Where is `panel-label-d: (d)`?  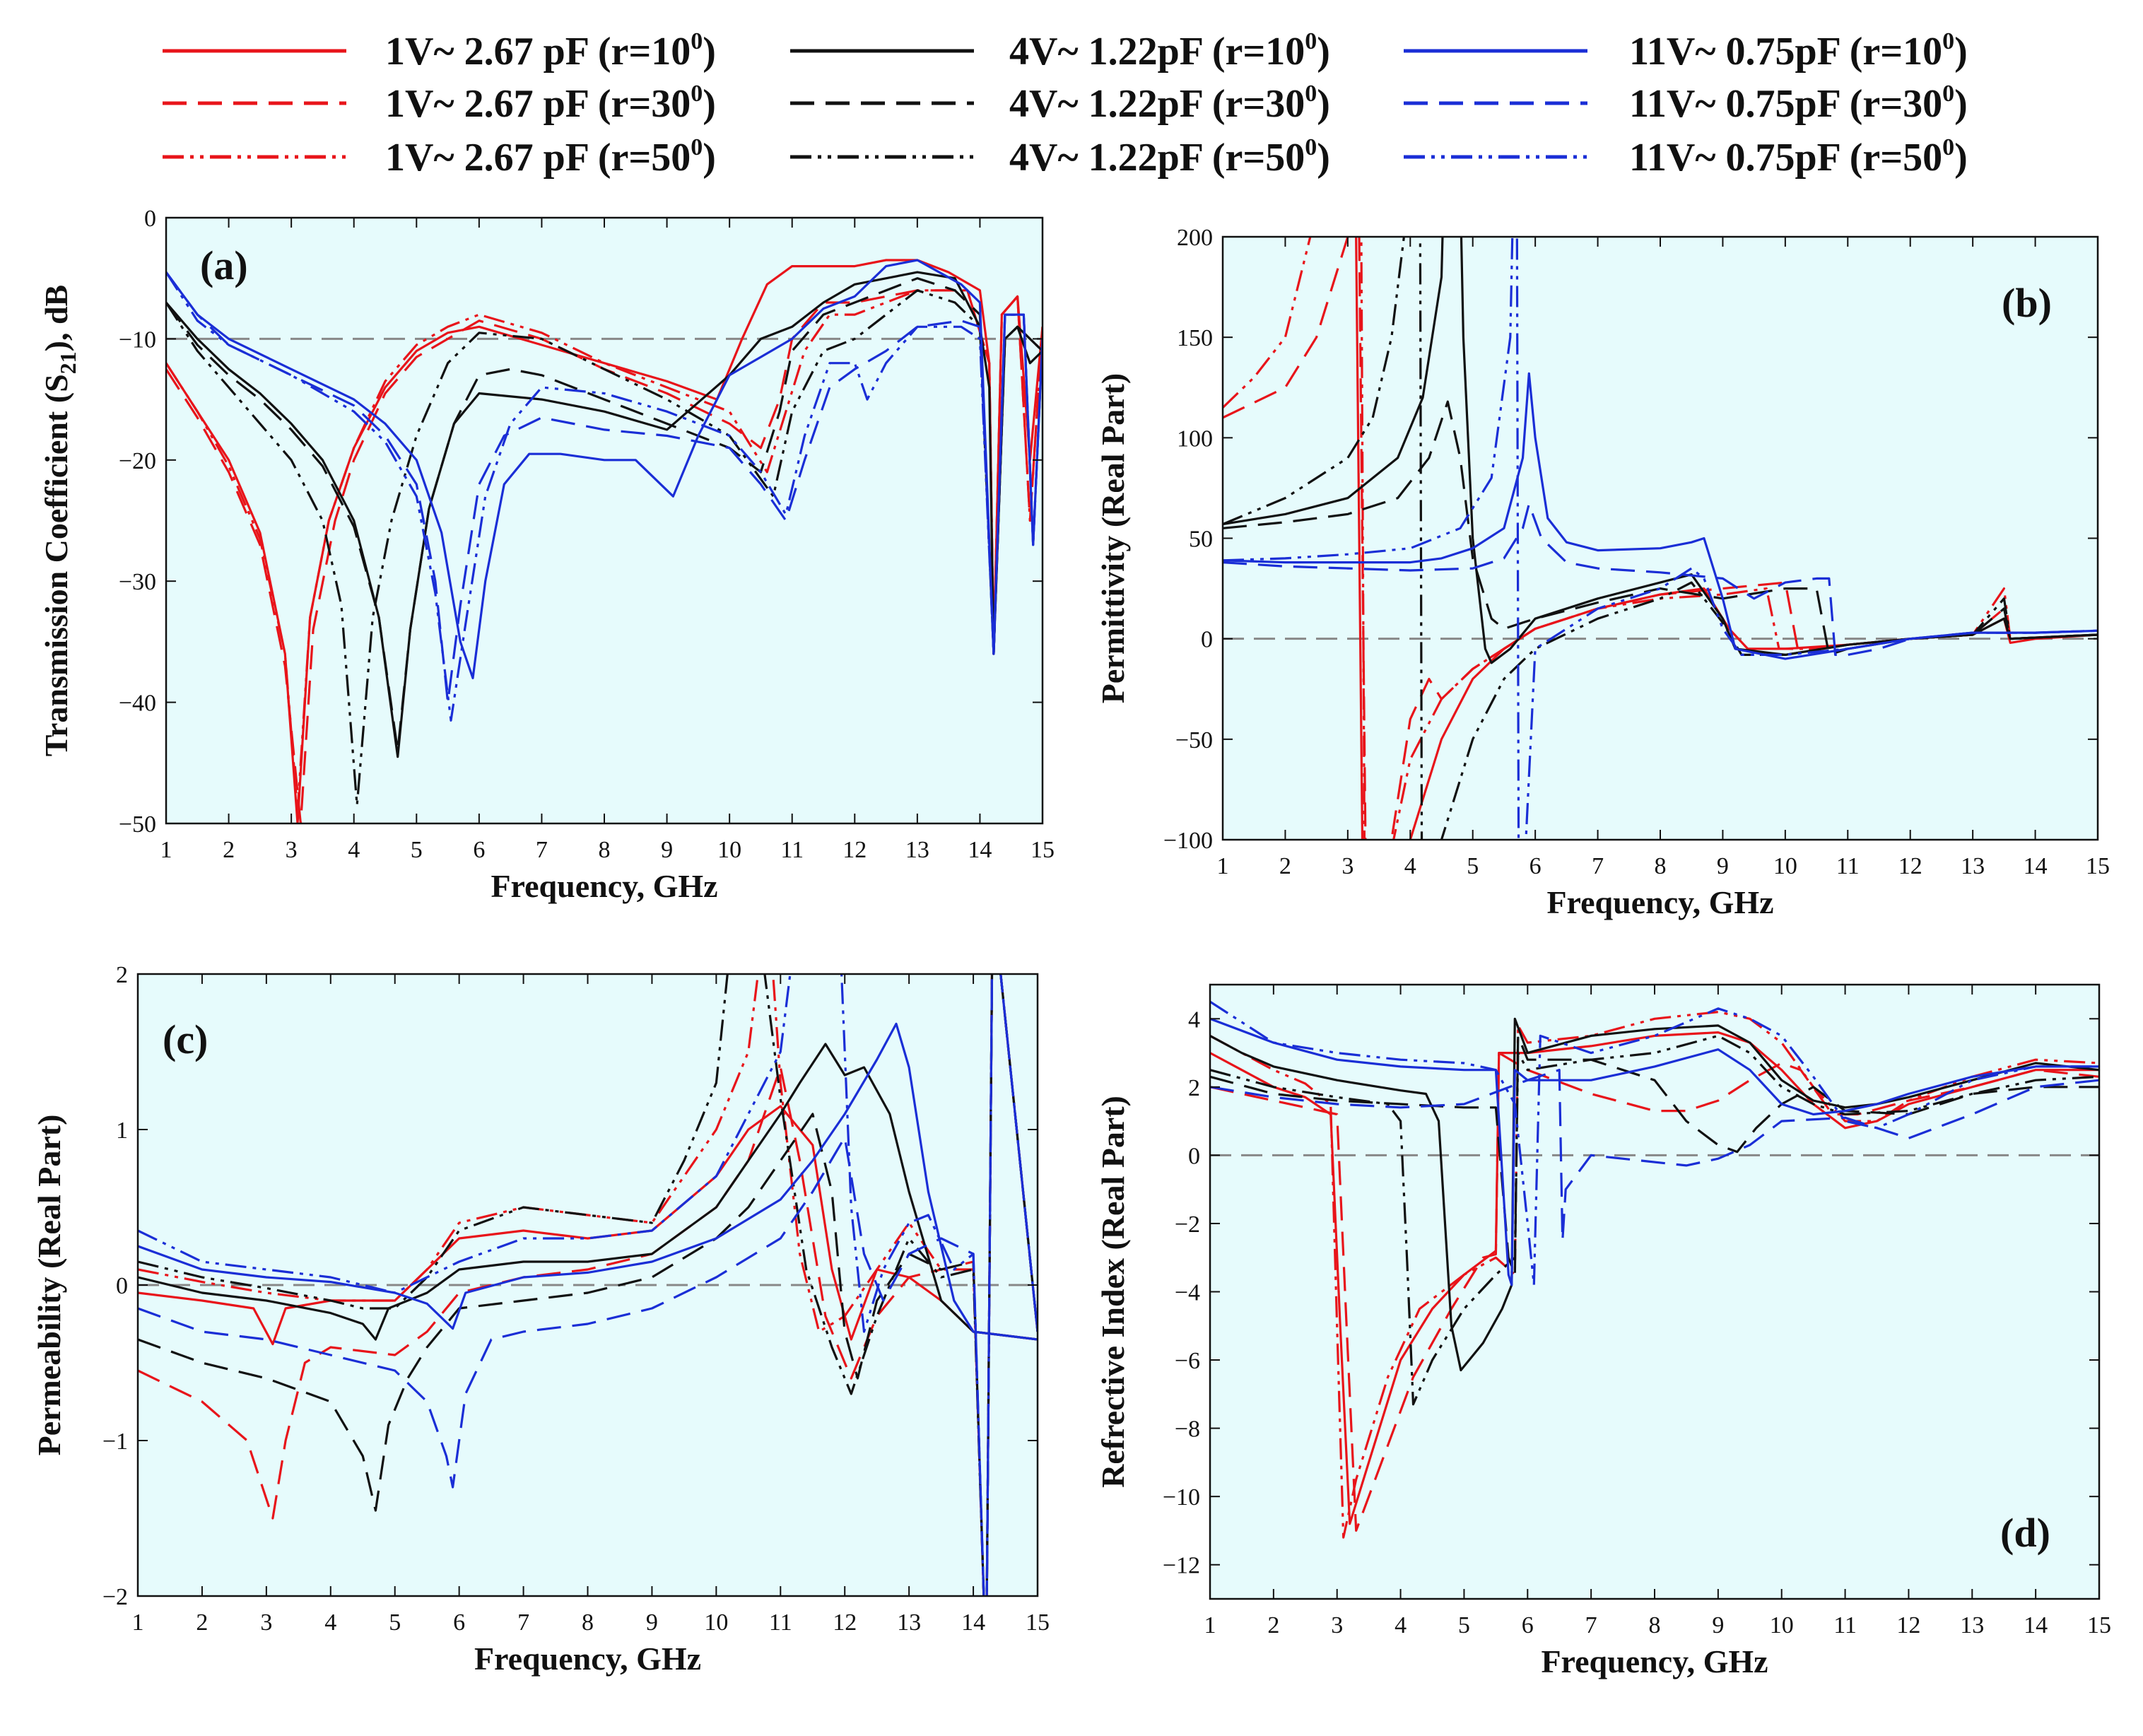
panel-label-d: (d) is located at coordinates (2025, 1533).